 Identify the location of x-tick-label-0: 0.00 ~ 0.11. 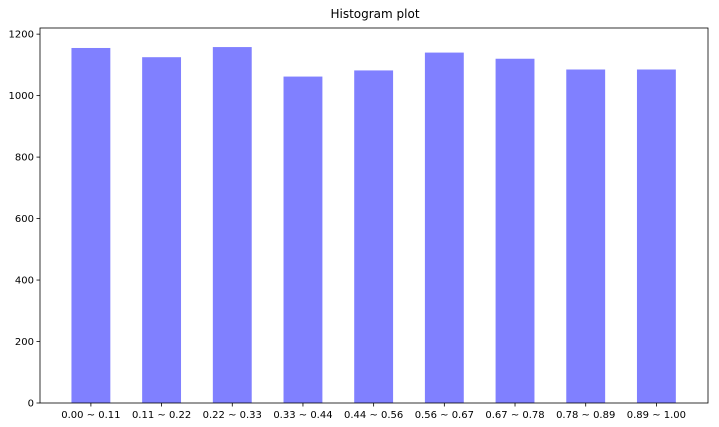
(90, 415).